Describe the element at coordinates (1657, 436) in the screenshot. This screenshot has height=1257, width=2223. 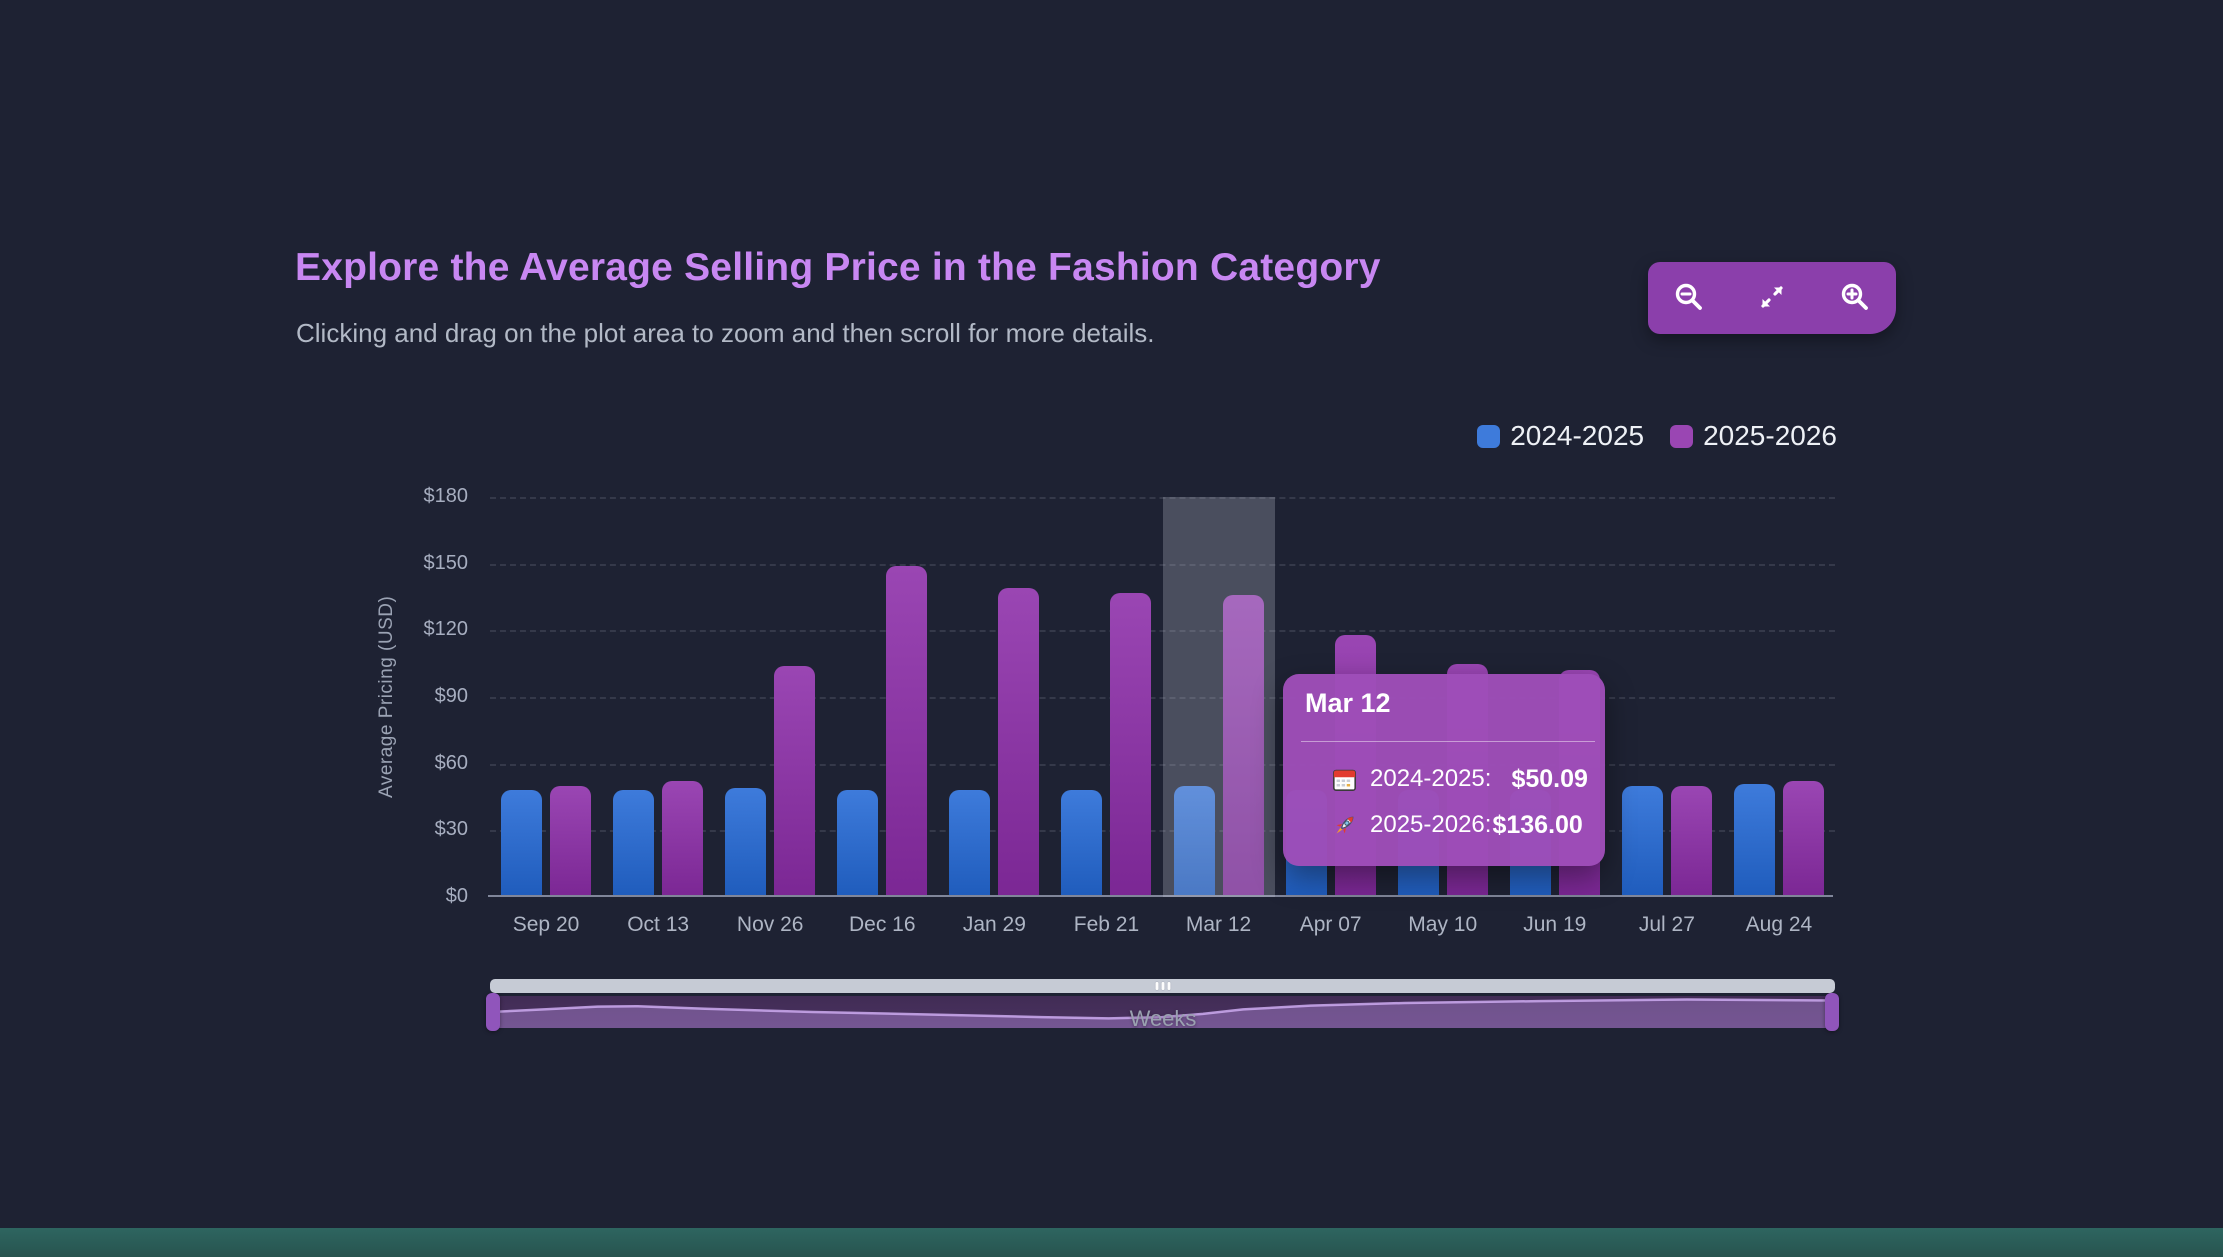
I see `legend: 2024-2025 2025-2026` at that location.